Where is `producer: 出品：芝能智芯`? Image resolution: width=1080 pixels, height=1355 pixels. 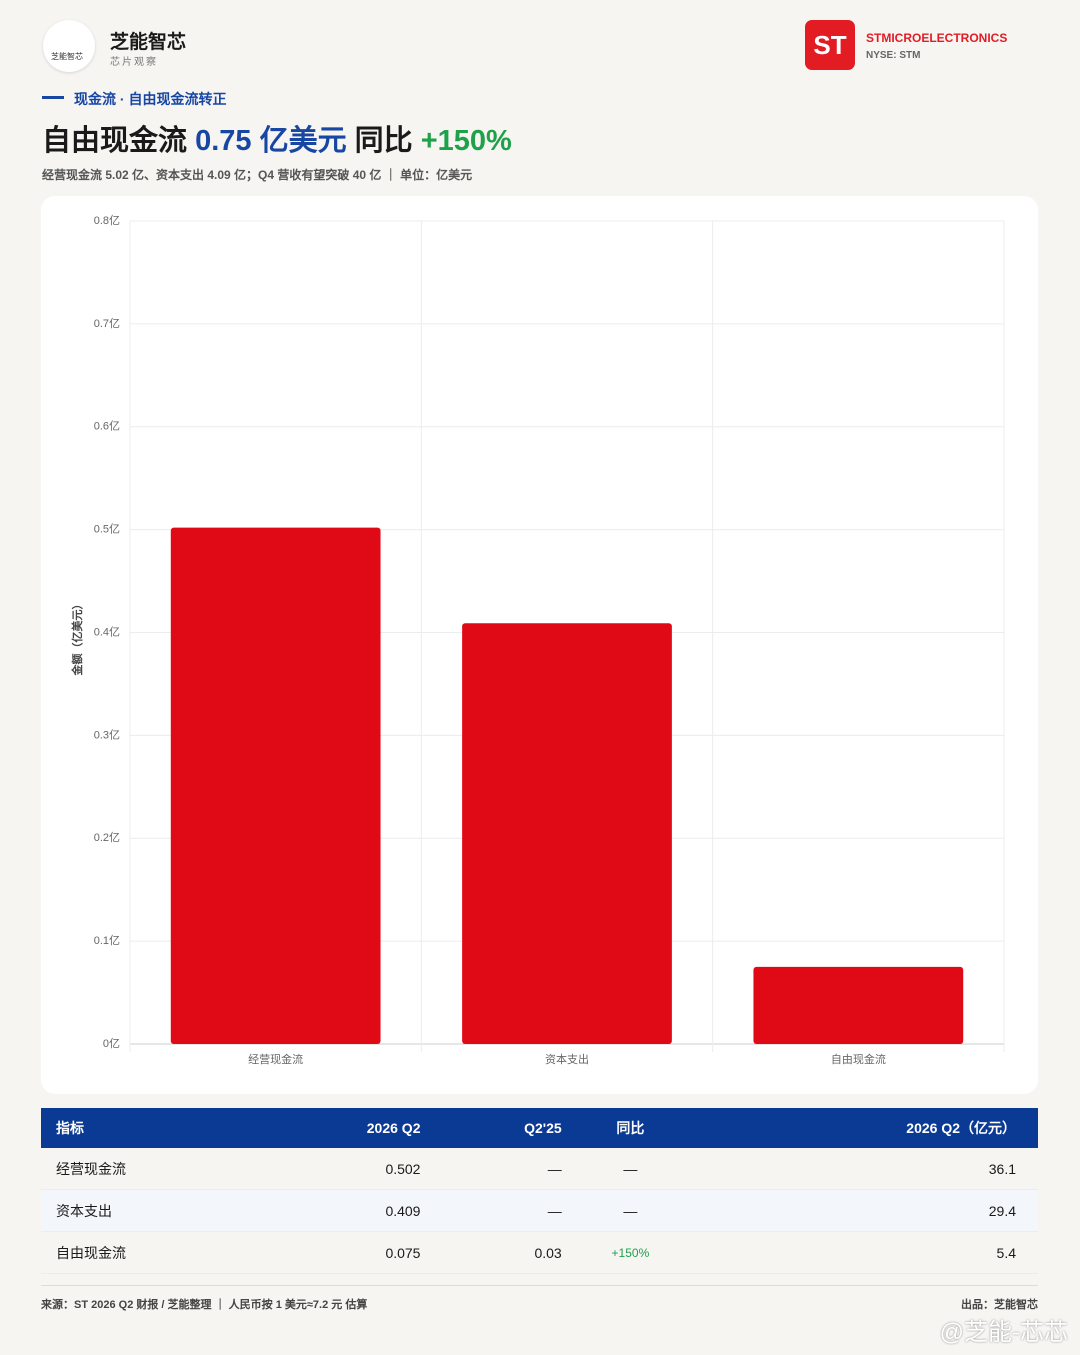
producer: 出品：芝能智芯 is located at coordinates (999, 1305).